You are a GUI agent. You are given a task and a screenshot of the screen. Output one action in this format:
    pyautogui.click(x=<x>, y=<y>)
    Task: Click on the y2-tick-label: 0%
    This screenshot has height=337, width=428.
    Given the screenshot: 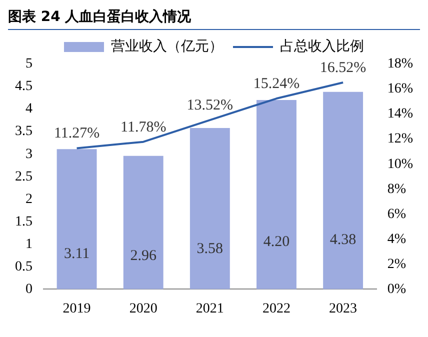 What is the action you would take?
    pyautogui.click(x=396, y=289)
    